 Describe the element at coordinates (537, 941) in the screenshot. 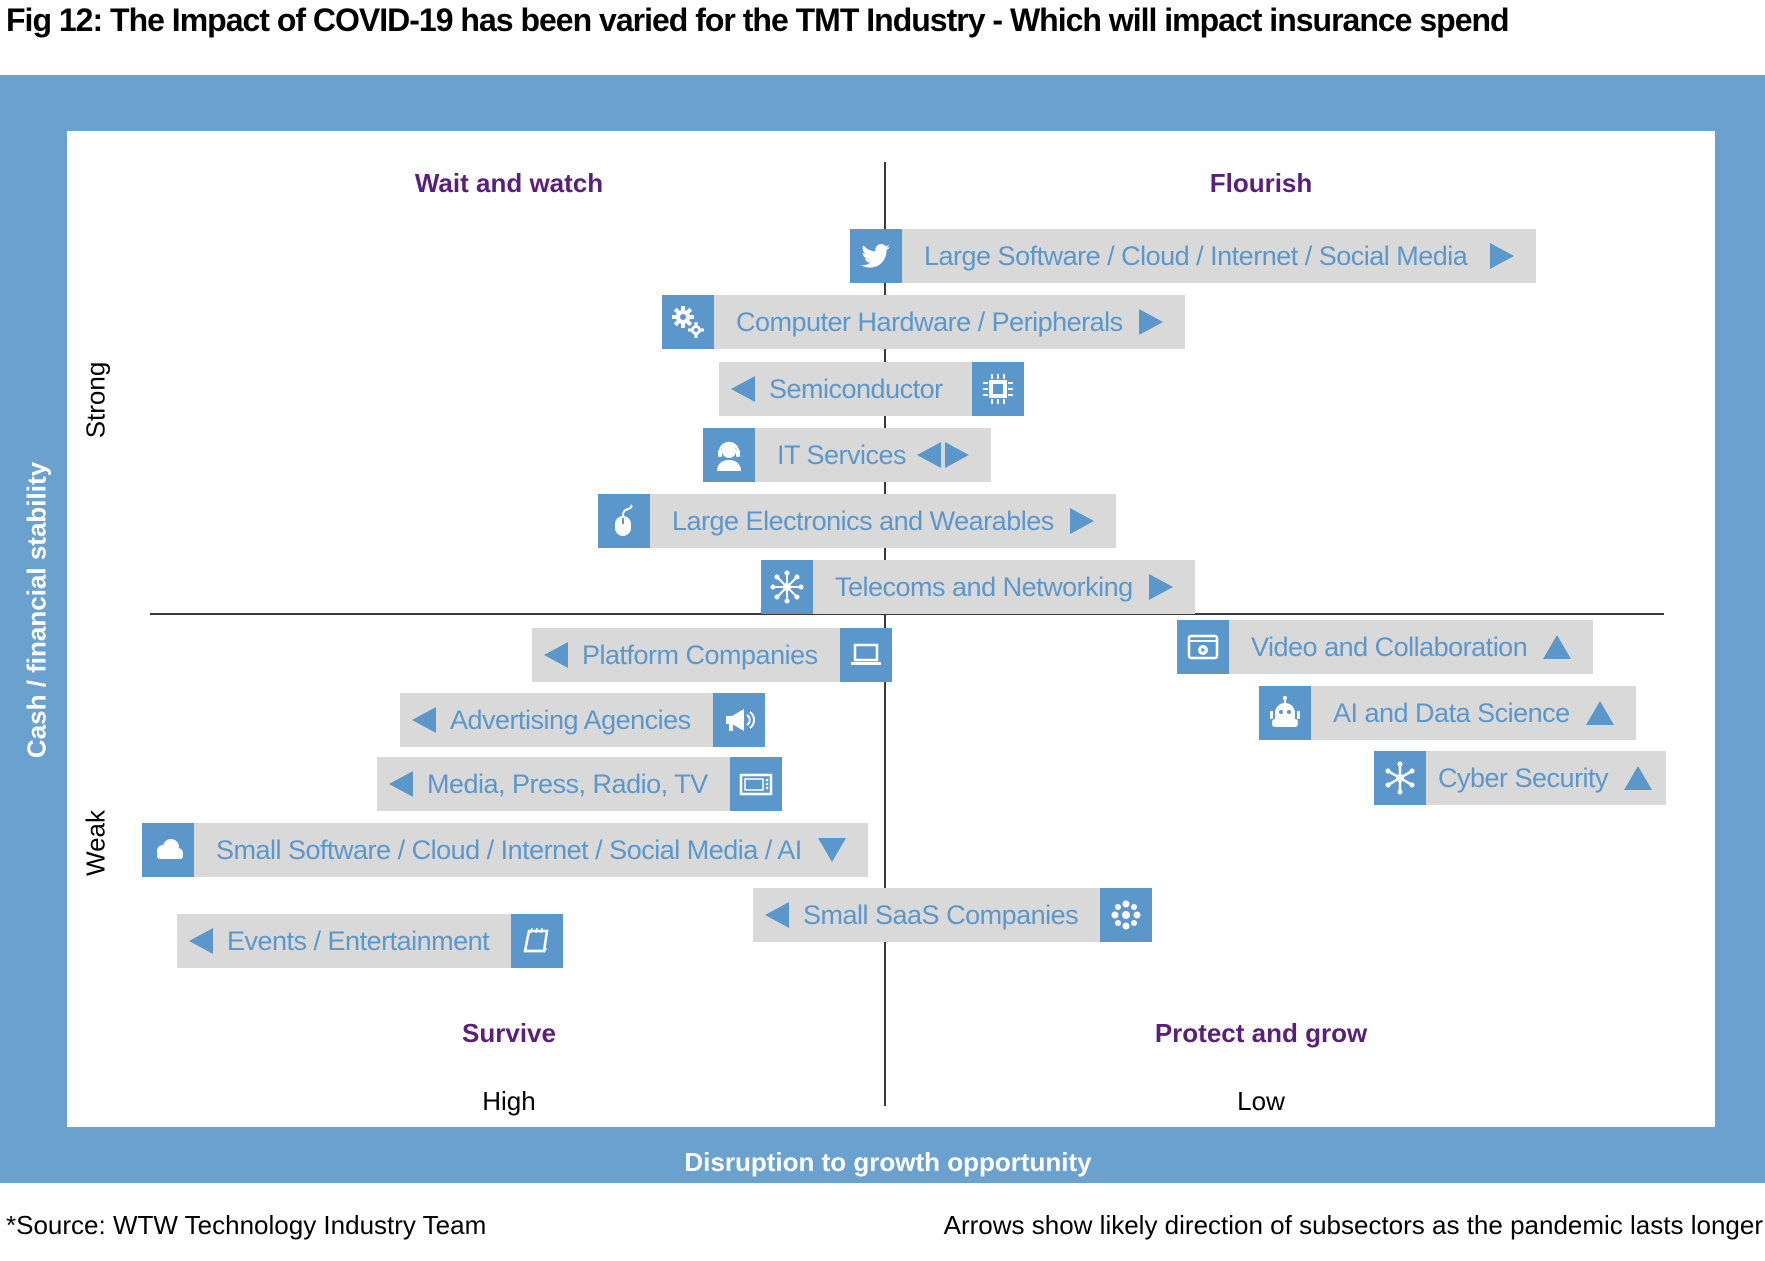

I see `notepad-icon` at that location.